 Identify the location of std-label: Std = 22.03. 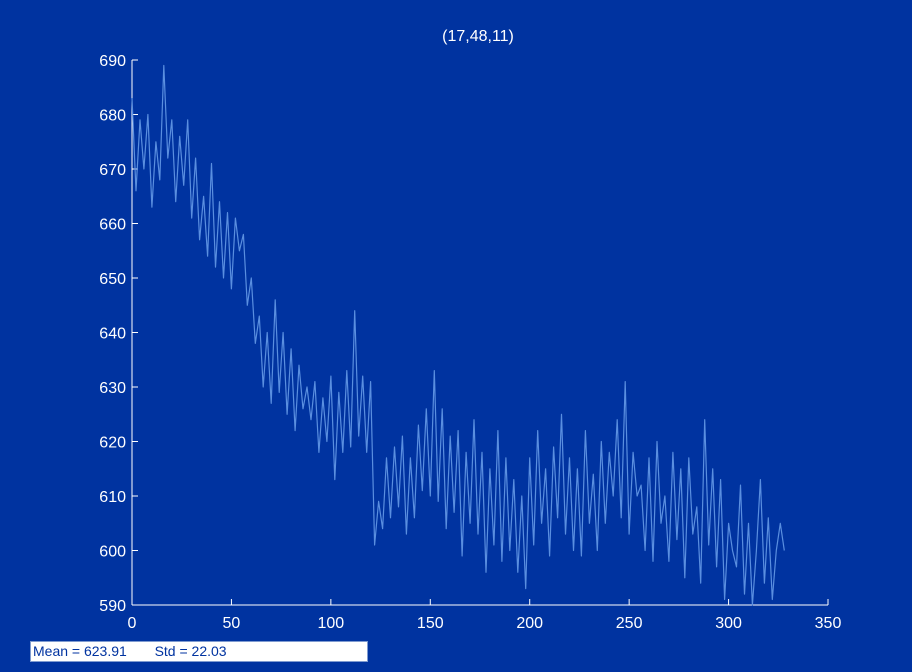
(190, 651).